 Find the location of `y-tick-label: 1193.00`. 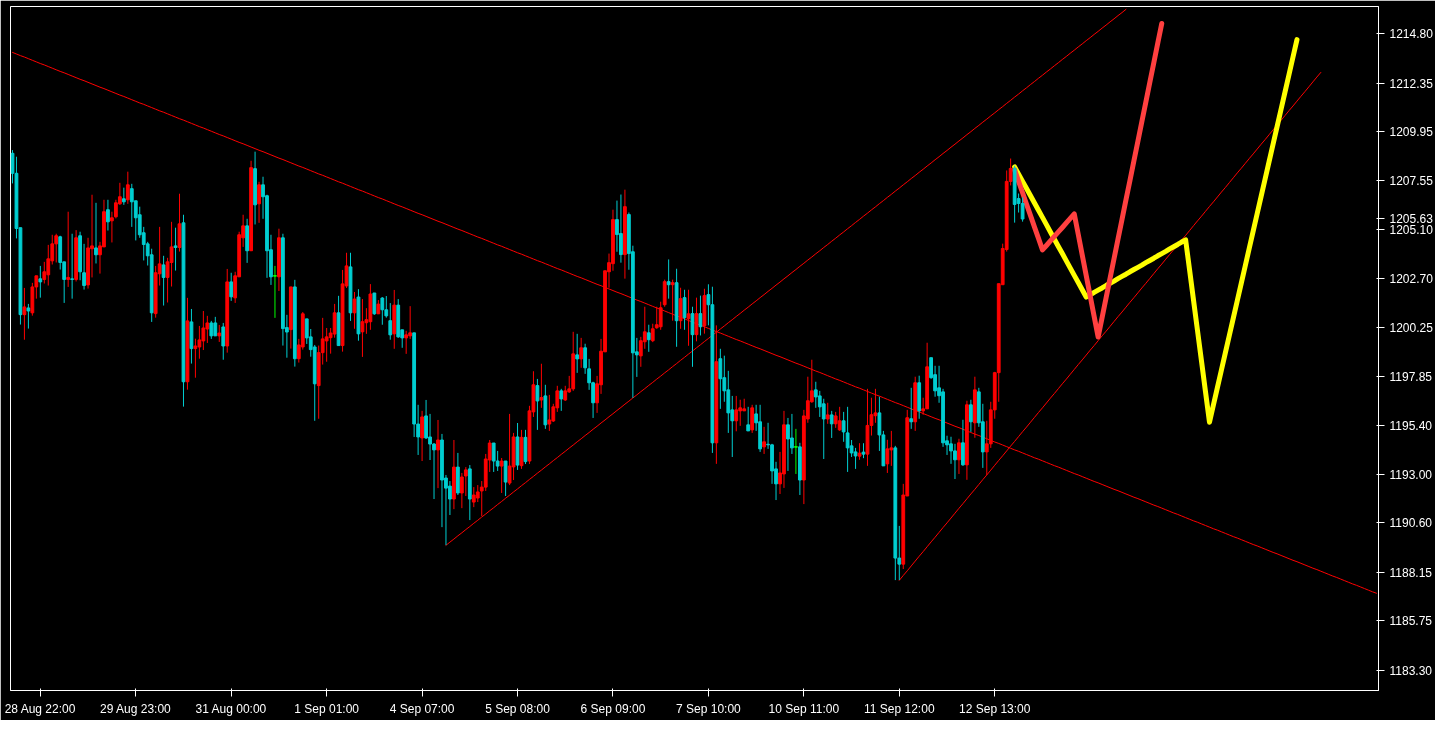

y-tick-label: 1193.00 is located at coordinates (1411, 474).